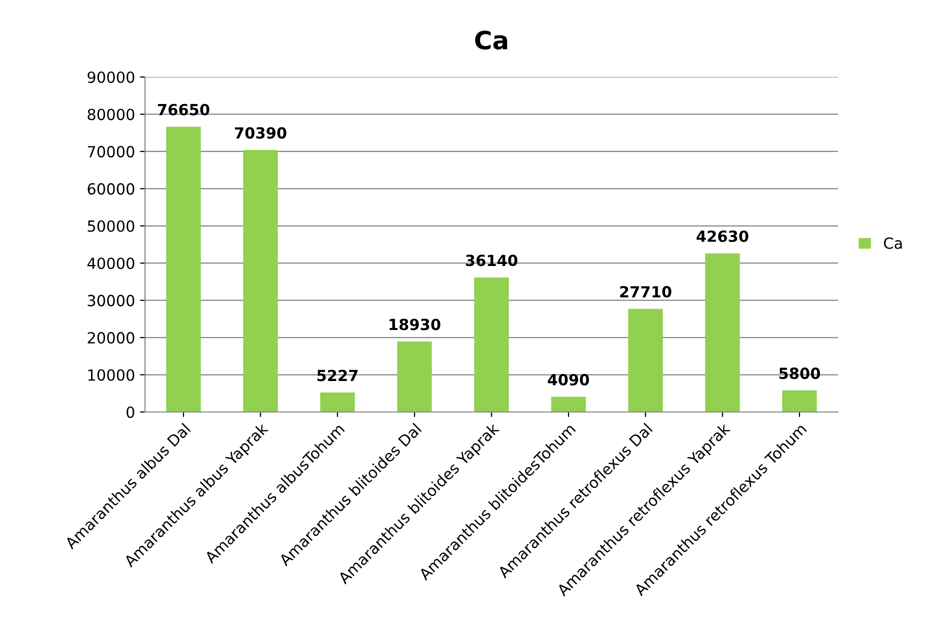 The image size is (932, 618). Describe the element at coordinates (492, 260) in the screenshot. I see `data-label: 36140` at that location.